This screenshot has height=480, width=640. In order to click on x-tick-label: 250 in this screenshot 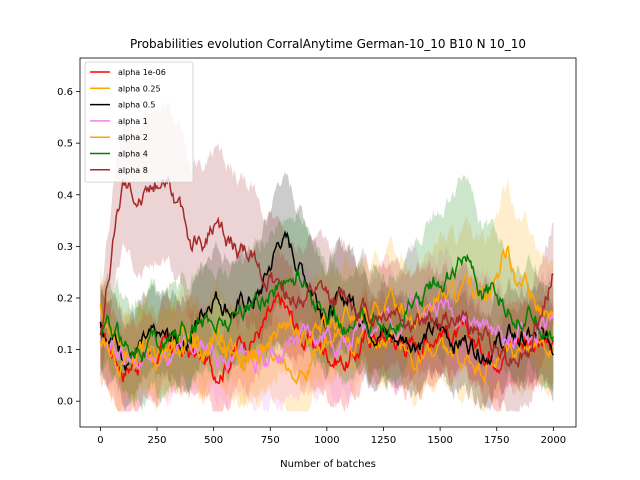, I will do `click(156, 440)`.